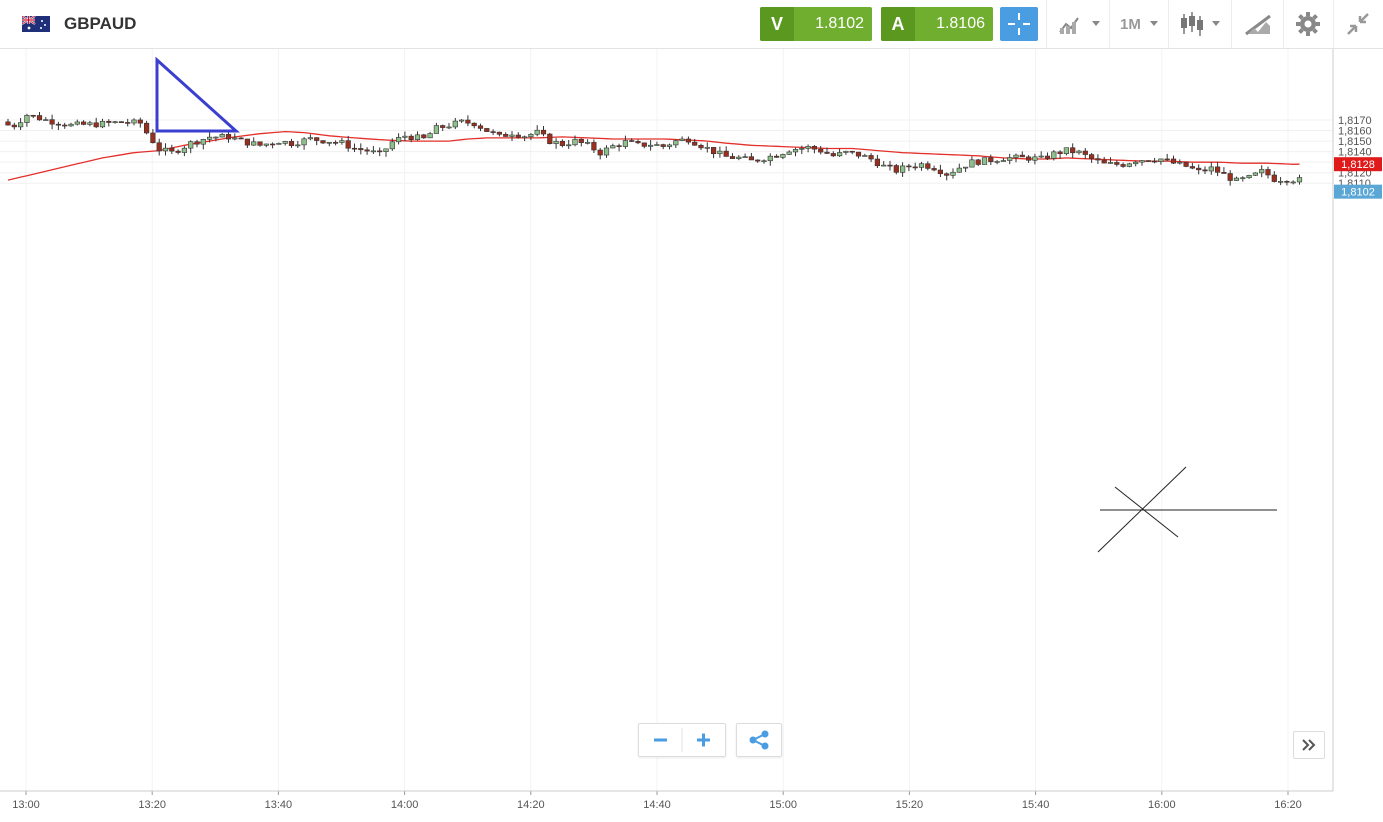  I want to click on settings-button, so click(1308, 24).